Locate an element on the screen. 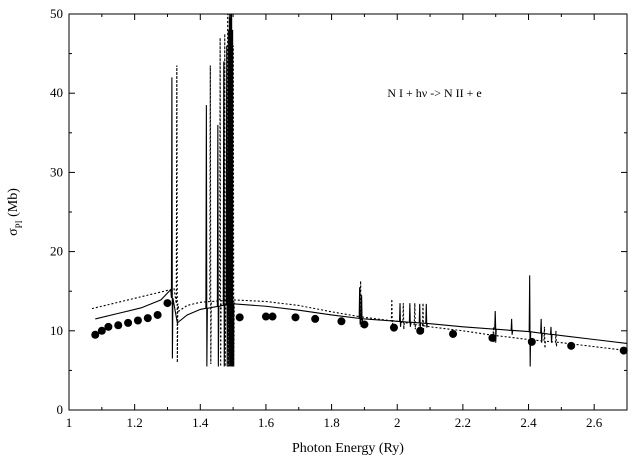 The image size is (632, 462). y-tick-label: 10 is located at coordinates (56, 330).